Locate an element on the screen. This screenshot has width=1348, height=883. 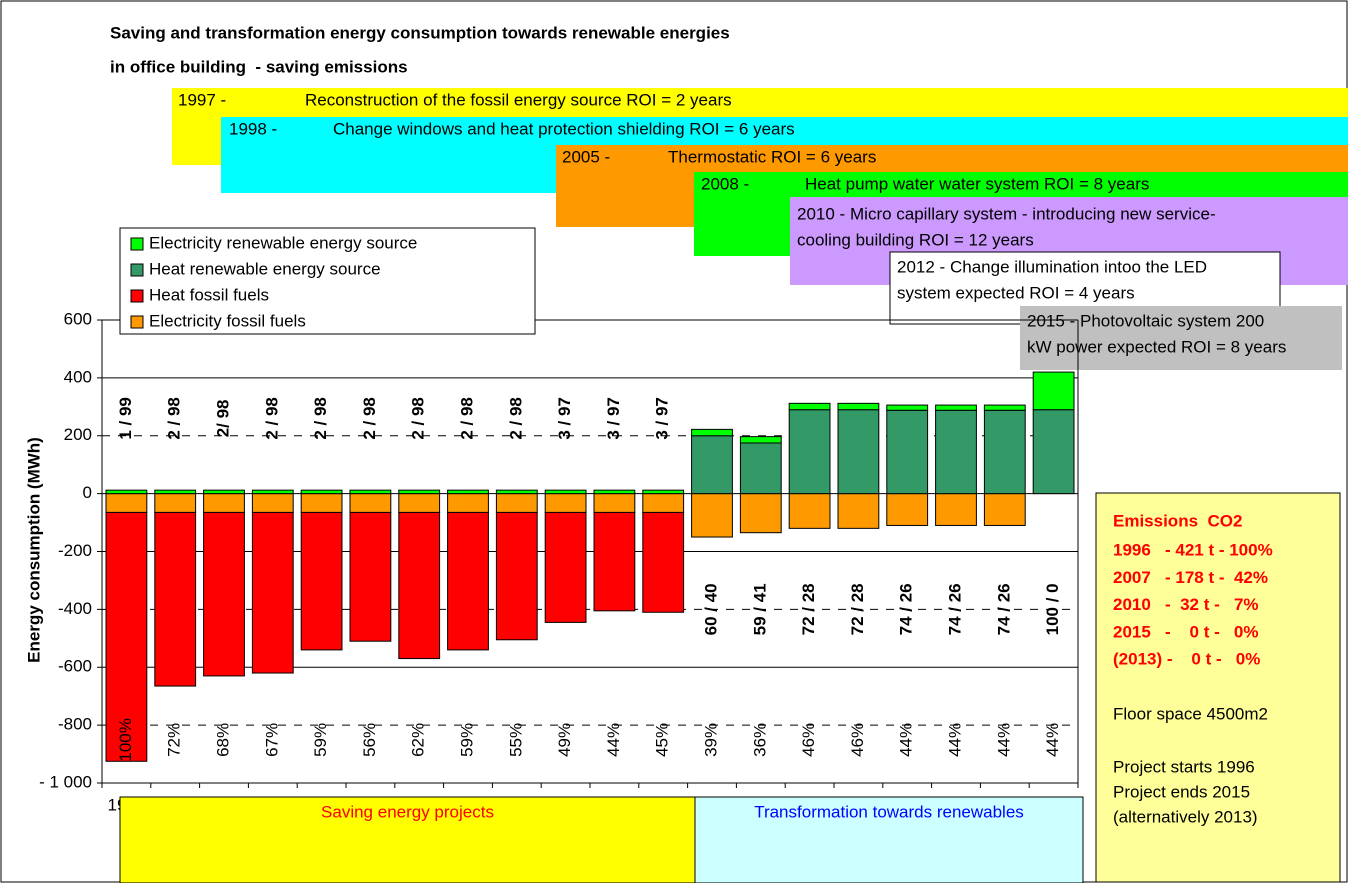
share-label: 68% is located at coordinates (222, 740).